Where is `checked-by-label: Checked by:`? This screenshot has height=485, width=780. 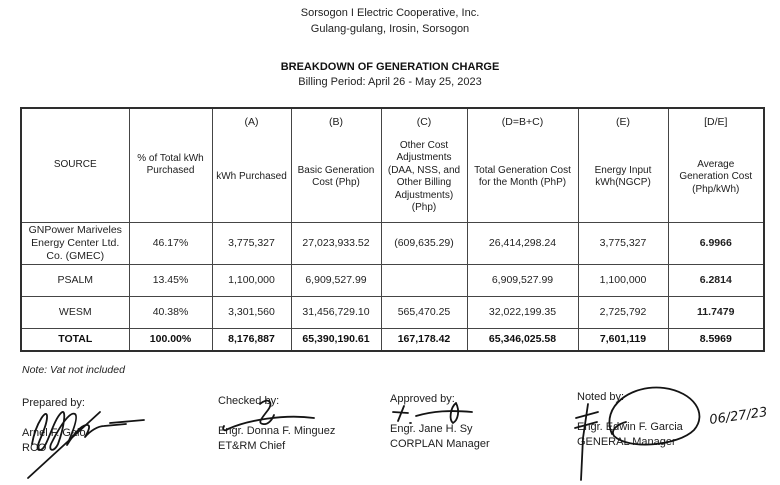 checked-by-label: Checked by: is located at coordinates (249, 401).